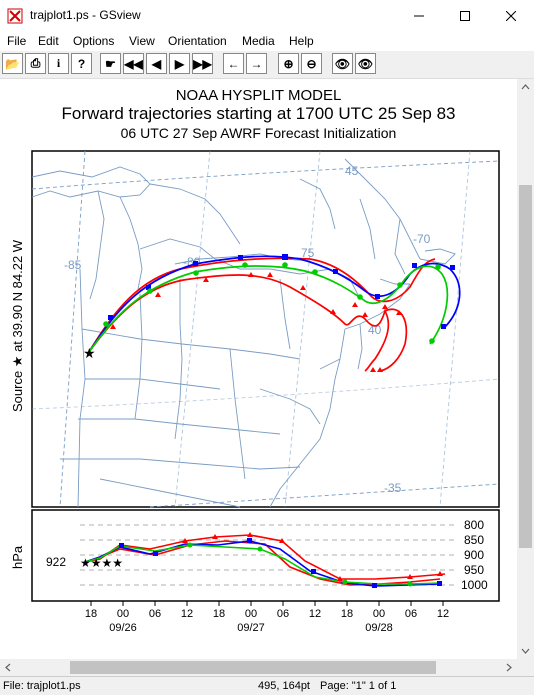 Image resolution: width=534 pixels, height=695 pixels. Describe the element at coordinates (256, 63) in the screenshot. I see `forward-button: →` at that location.